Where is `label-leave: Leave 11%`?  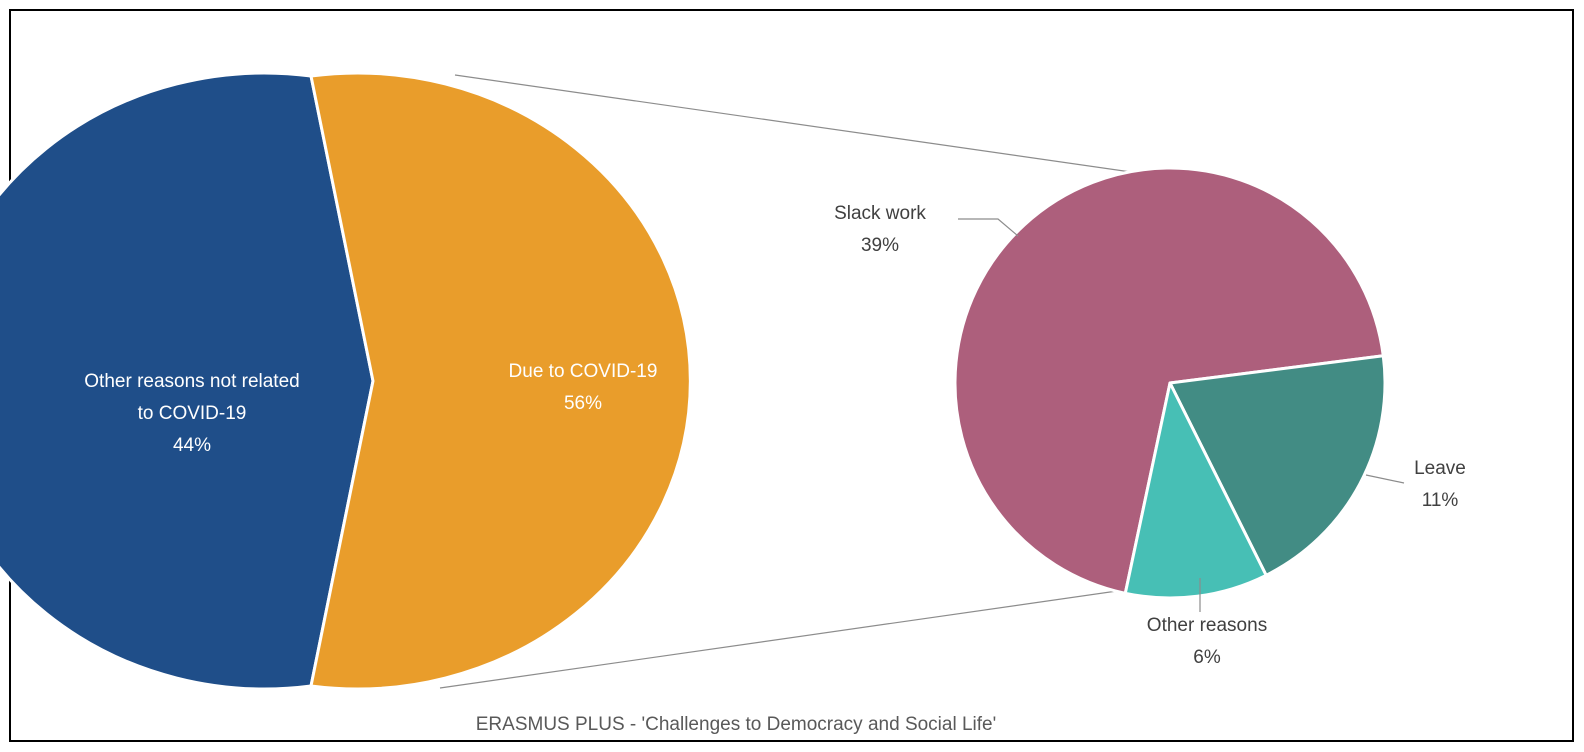 label-leave: Leave 11% is located at coordinates (1440, 484).